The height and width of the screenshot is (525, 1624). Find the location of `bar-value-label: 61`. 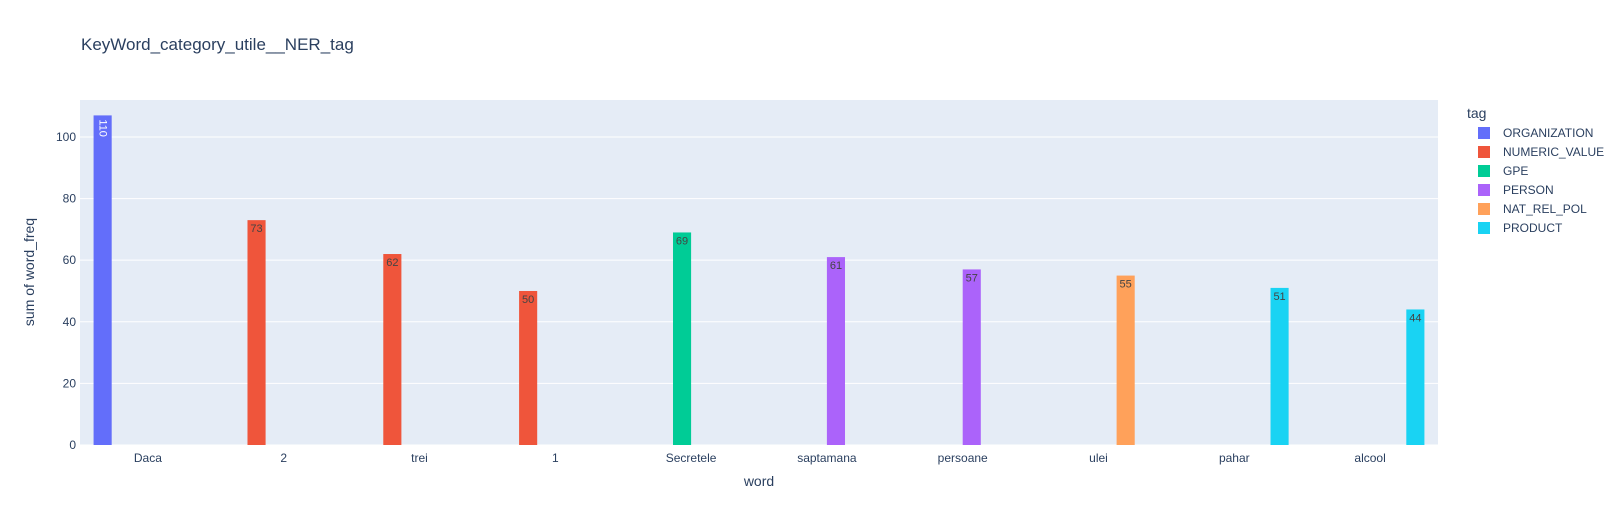

bar-value-label: 61 is located at coordinates (836, 266).